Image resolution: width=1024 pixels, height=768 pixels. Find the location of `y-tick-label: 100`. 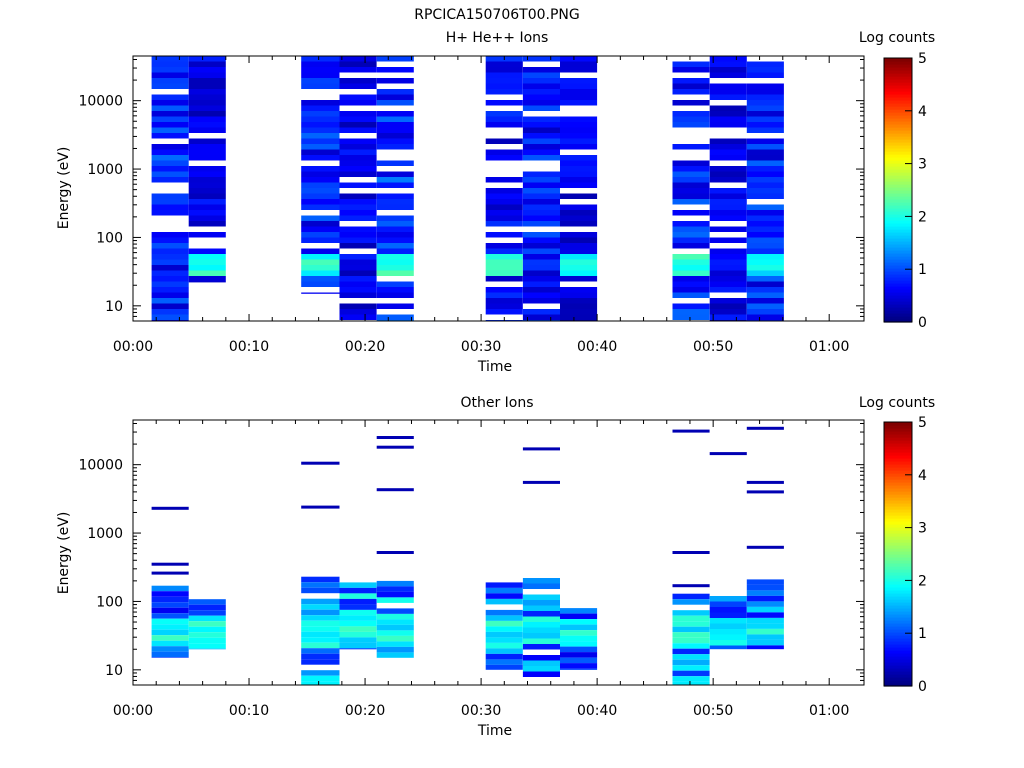

y-tick-label: 100 is located at coordinates (109, 238).